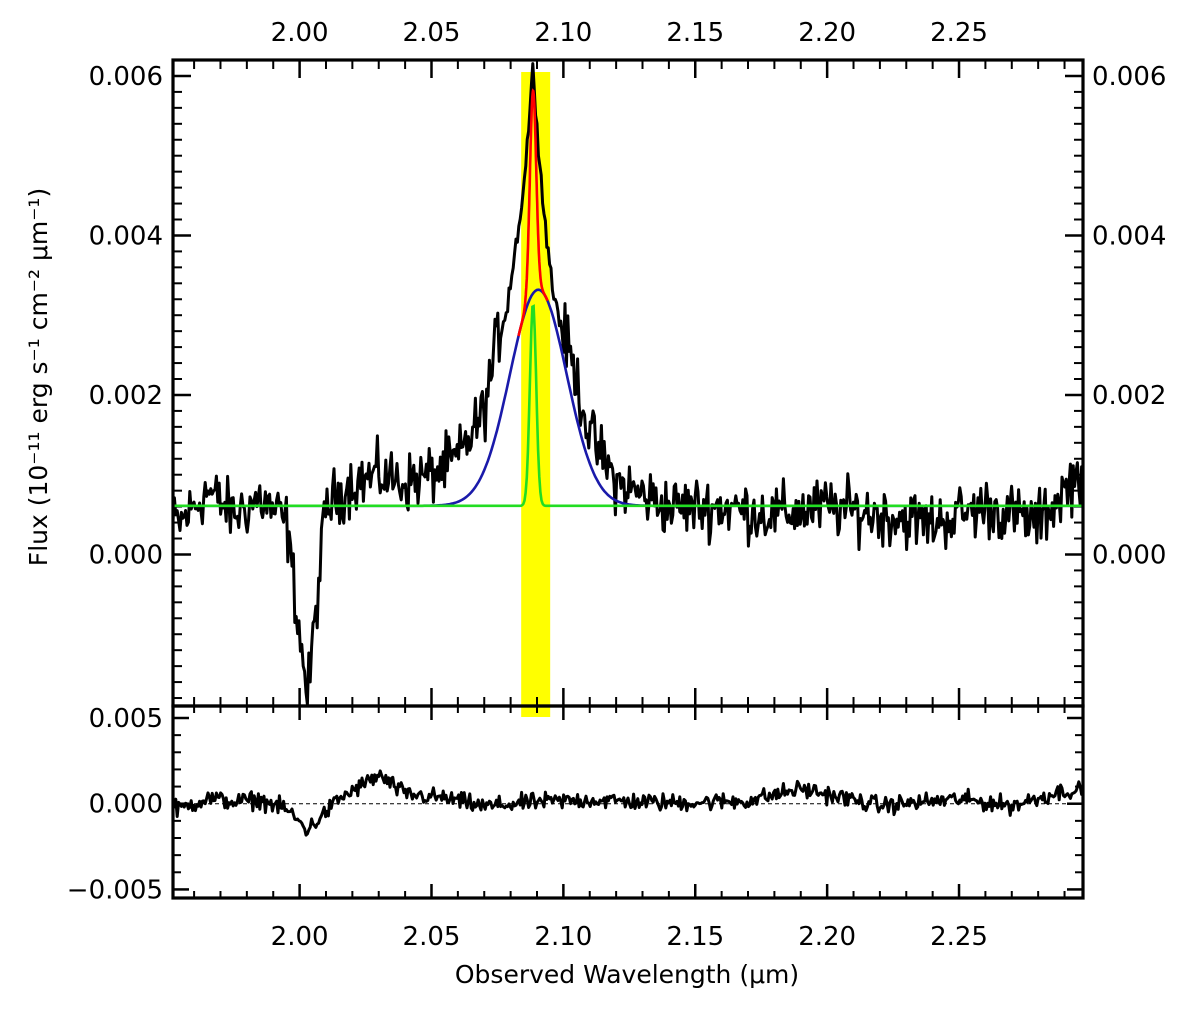 The width and height of the screenshot is (1200, 1010). Describe the element at coordinates (1129, 236) in the screenshot. I see `right-y-tick-label: 0.004` at that location.